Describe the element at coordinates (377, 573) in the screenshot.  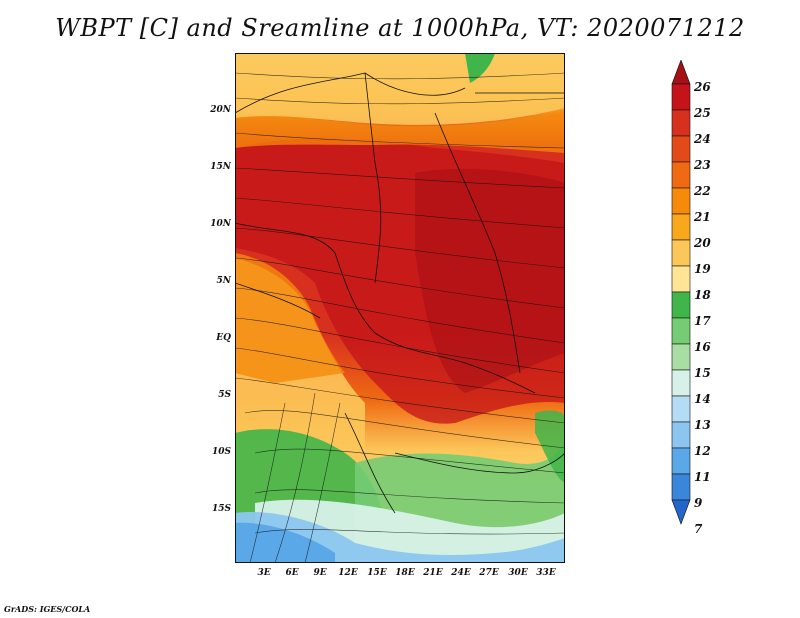
I see `lon-label-15e: 15E` at that location.